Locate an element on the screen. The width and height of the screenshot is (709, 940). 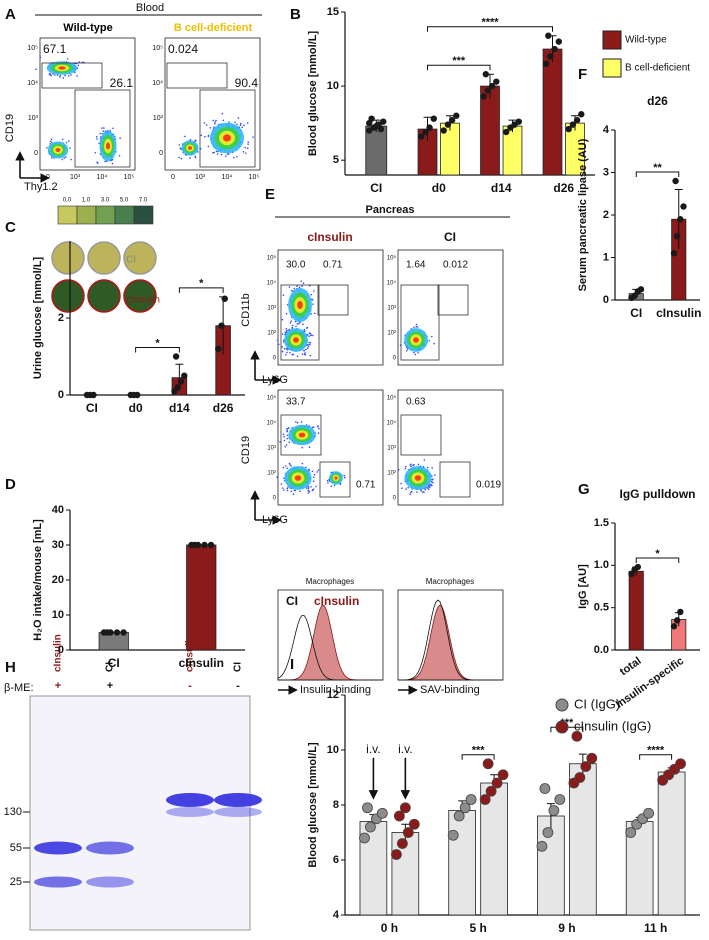
label: Serum pancreatic lipase (AU) is located at coordinates (583, 214).